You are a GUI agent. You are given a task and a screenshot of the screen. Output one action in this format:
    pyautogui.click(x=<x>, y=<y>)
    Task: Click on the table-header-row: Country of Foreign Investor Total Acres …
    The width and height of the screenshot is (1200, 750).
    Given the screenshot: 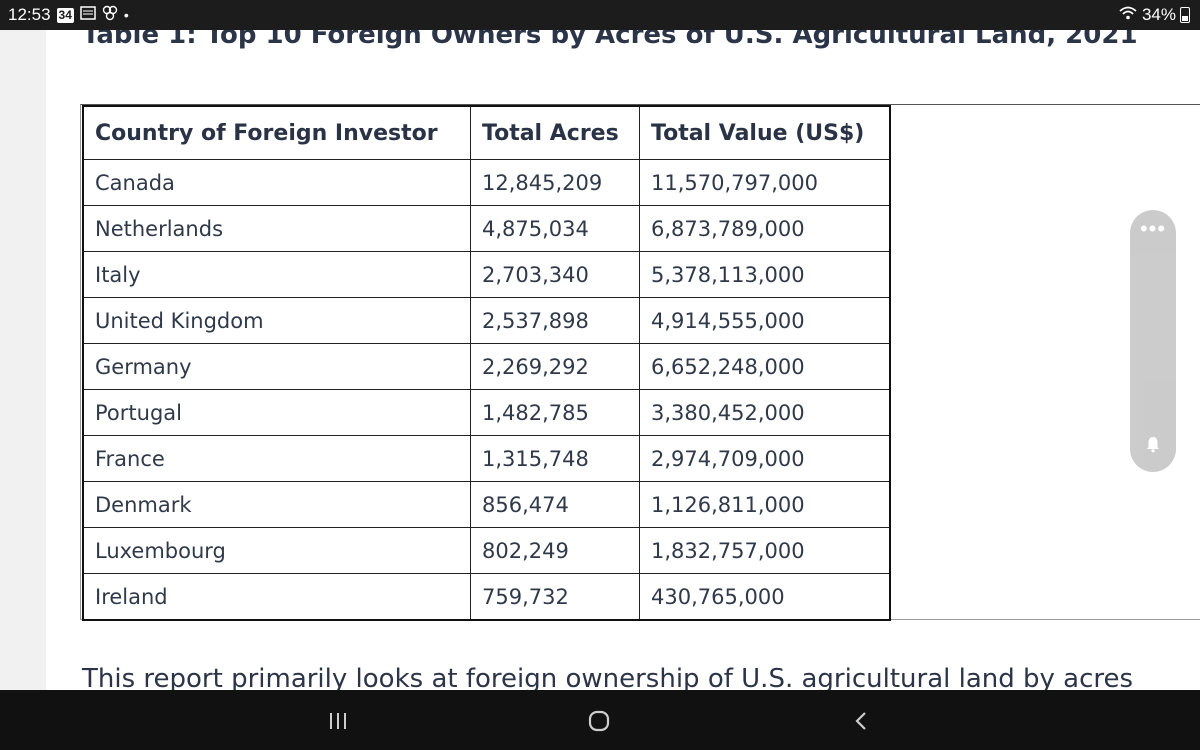 What is the action you would take?
    pyautogui.click(x=486, y=132)
    